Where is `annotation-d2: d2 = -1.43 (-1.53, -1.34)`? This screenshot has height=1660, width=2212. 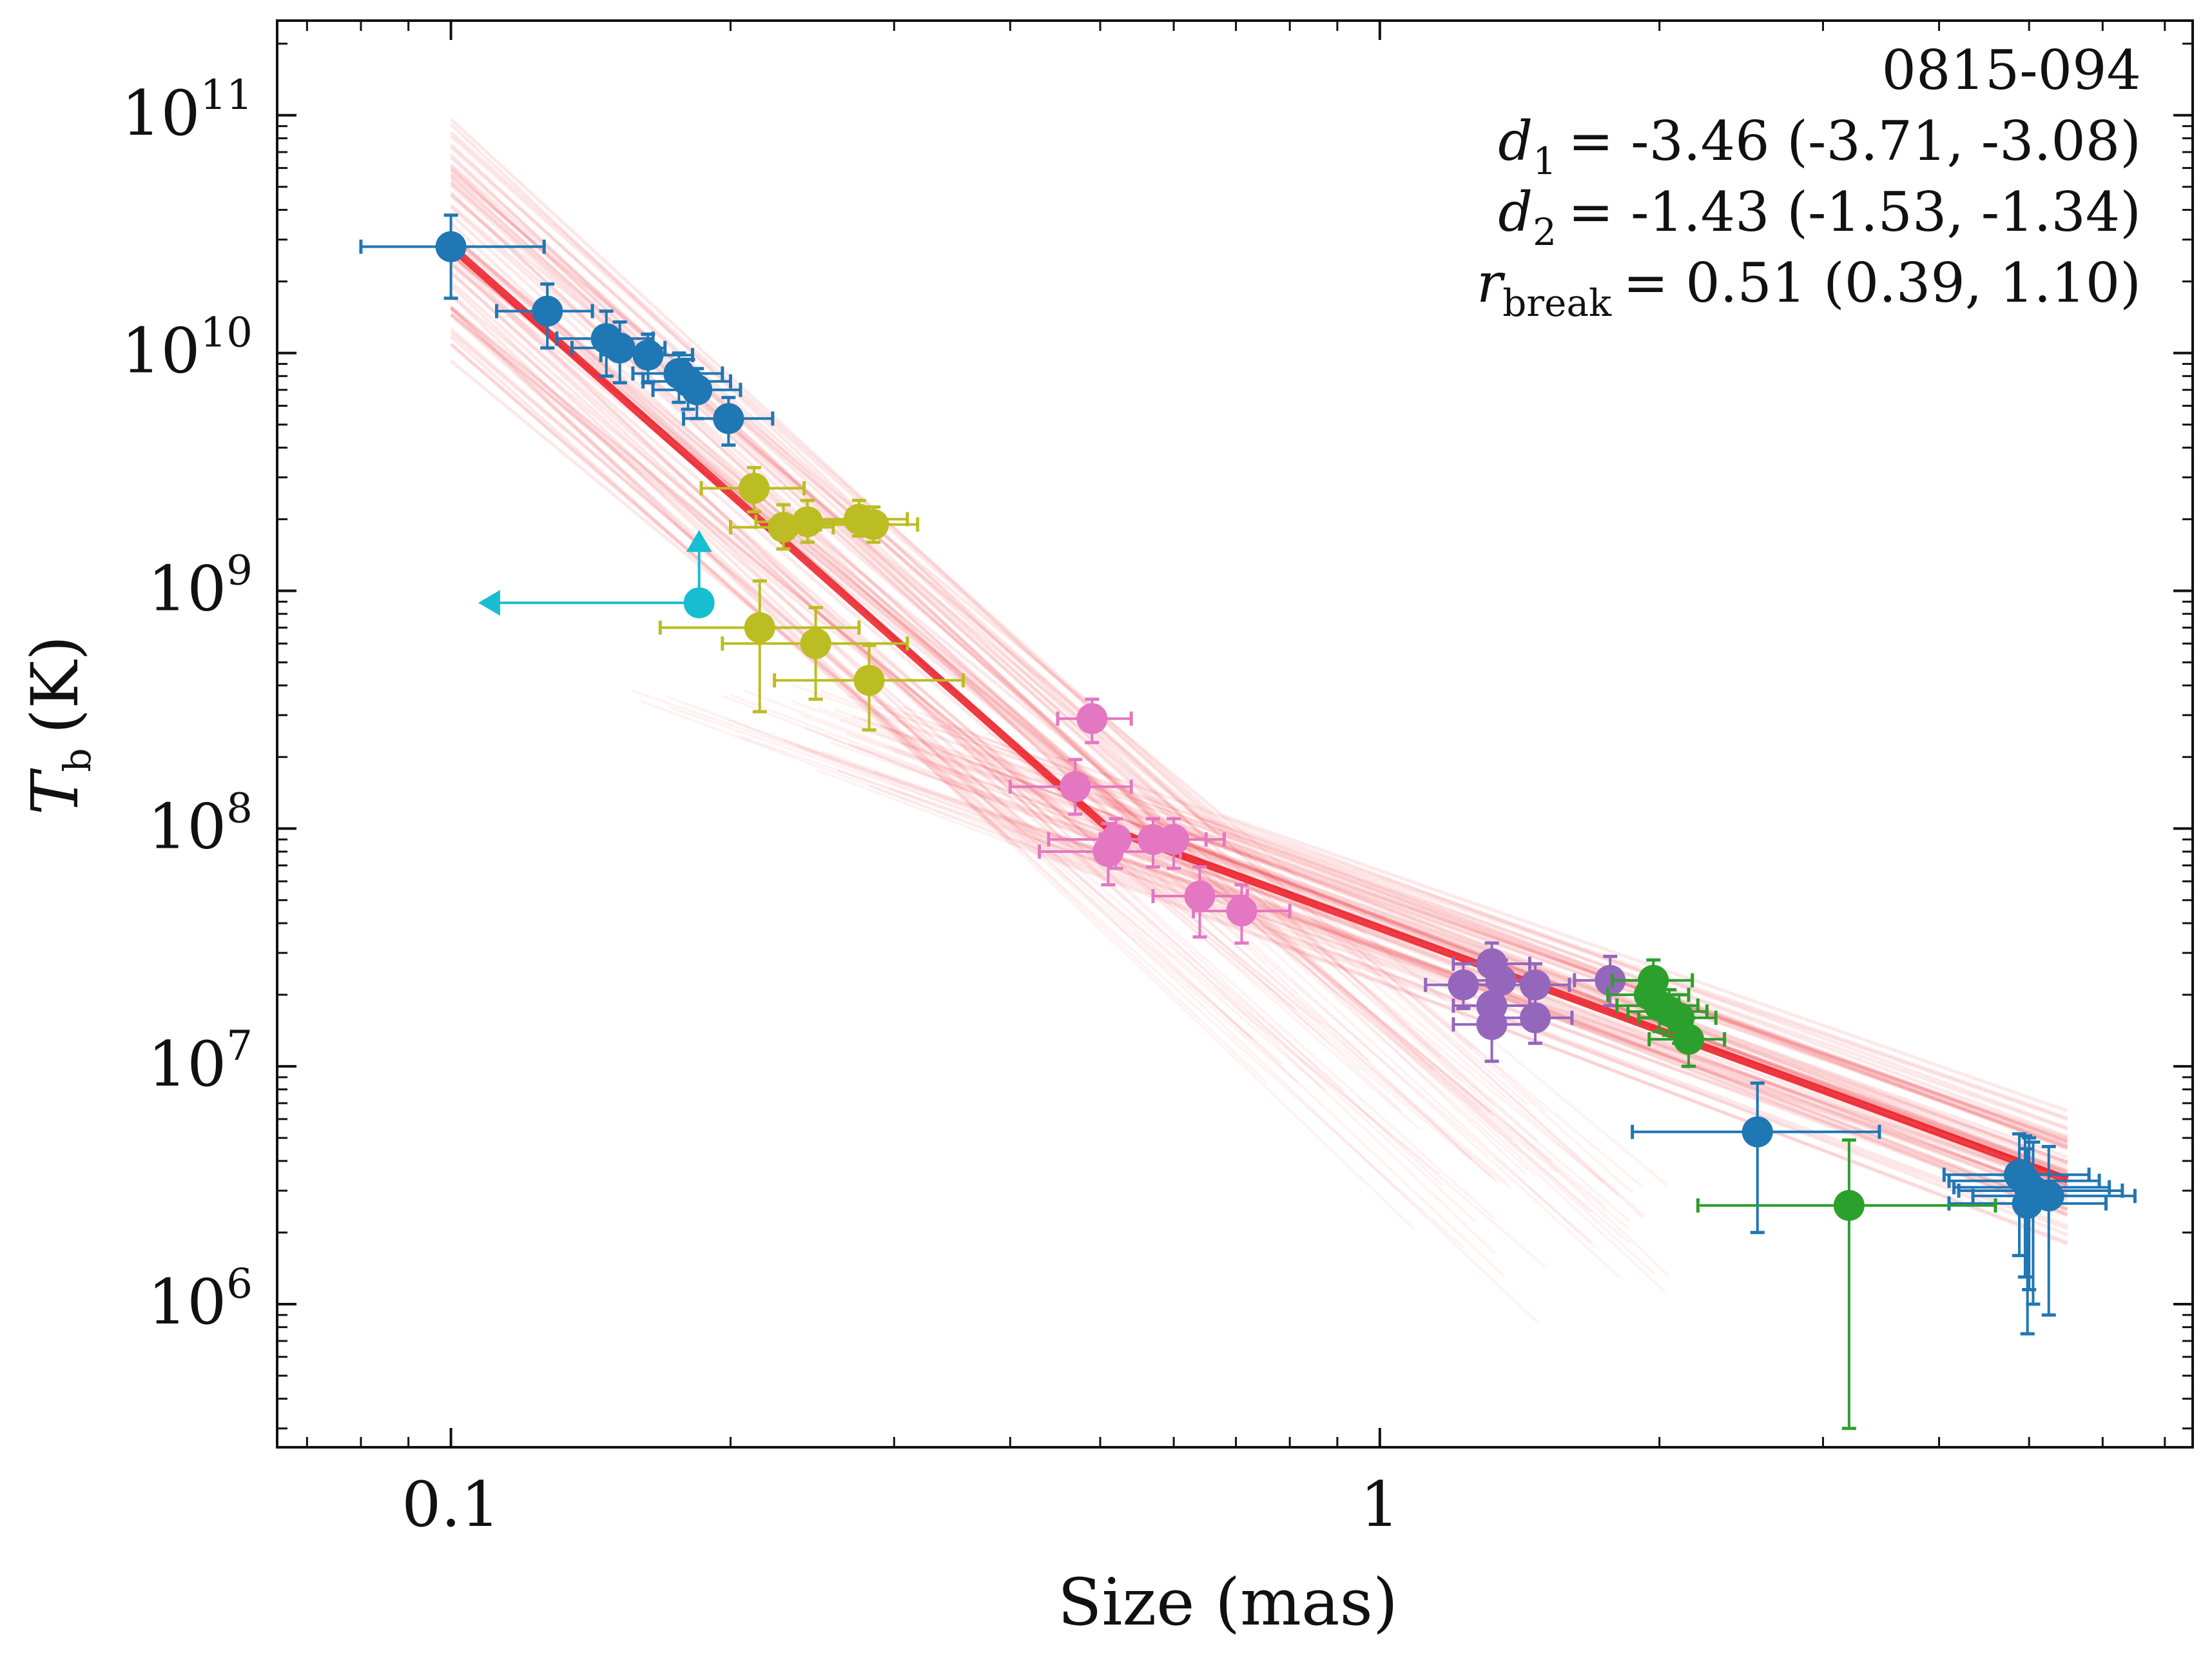 annotation-d2: d2 = -1.43 (-1.53, -1.34) is located at coordinates (1819, 217).